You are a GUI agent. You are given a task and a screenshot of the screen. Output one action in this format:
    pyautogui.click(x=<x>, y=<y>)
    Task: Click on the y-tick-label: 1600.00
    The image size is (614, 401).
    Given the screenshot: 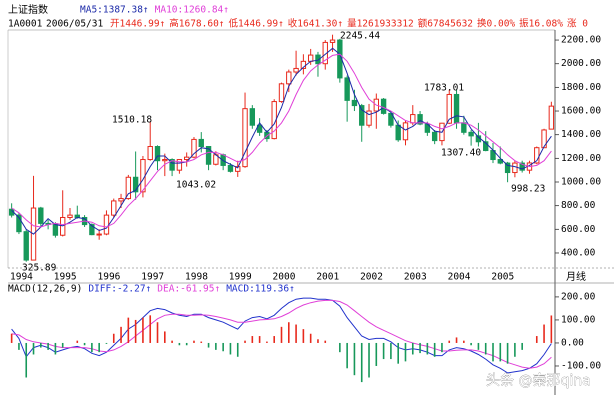 What is the action you would take?
    pyautogui.click(x=581, y=111)
    